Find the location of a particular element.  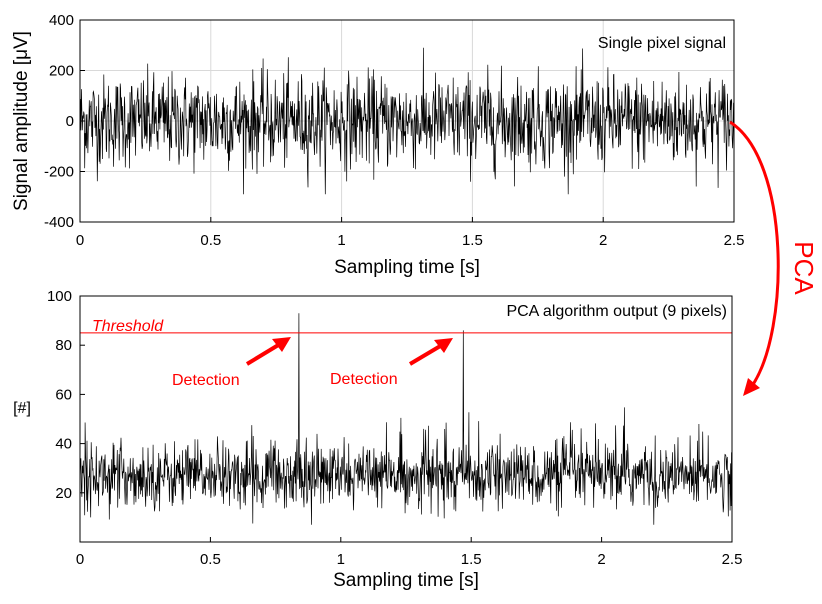

pca-annotation: PCA is located at coordinates (774, 258).